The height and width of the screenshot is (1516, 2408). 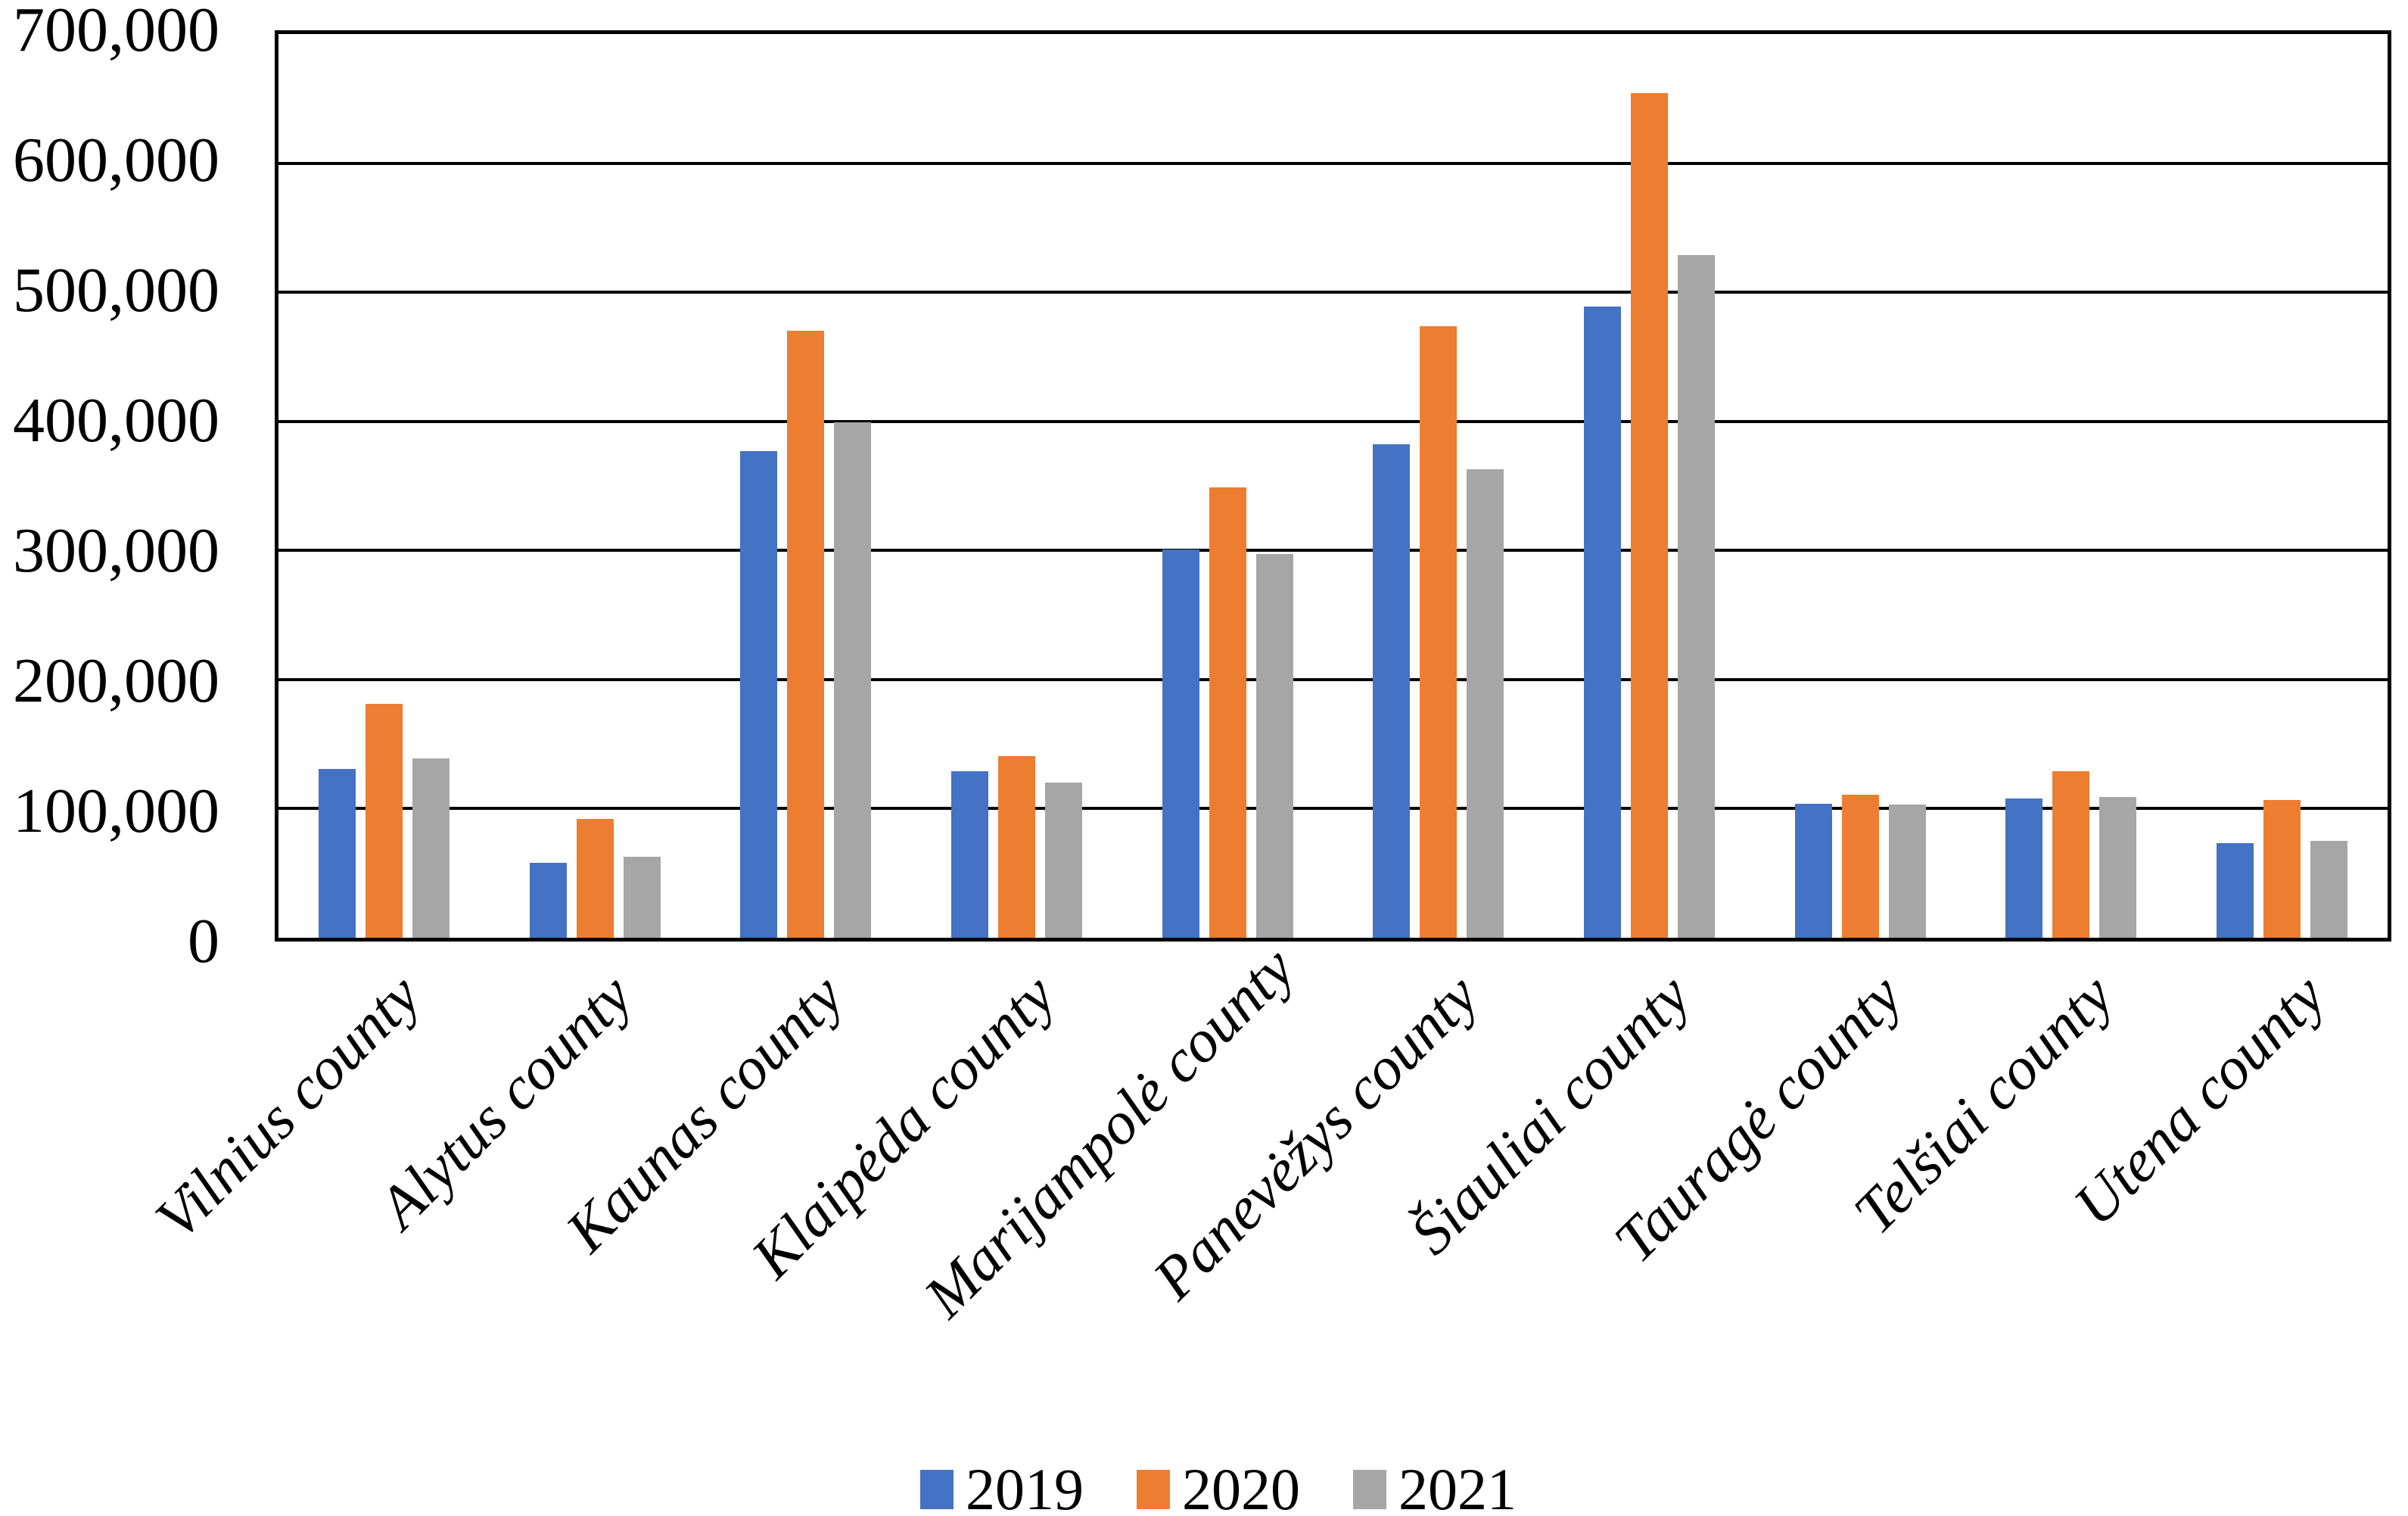 What do you see at coordinates (116, 681) in the screenshot?
I see `y-axis-tick-label: 200,000` at bounding box center [116, 681].